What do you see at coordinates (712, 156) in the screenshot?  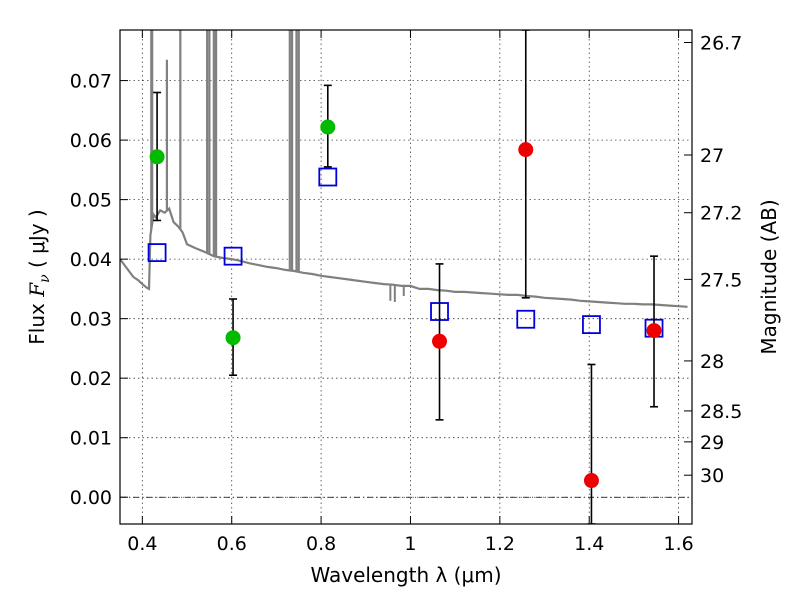 I see `y2-tick-label: 27` at bounding box center [712, 156].